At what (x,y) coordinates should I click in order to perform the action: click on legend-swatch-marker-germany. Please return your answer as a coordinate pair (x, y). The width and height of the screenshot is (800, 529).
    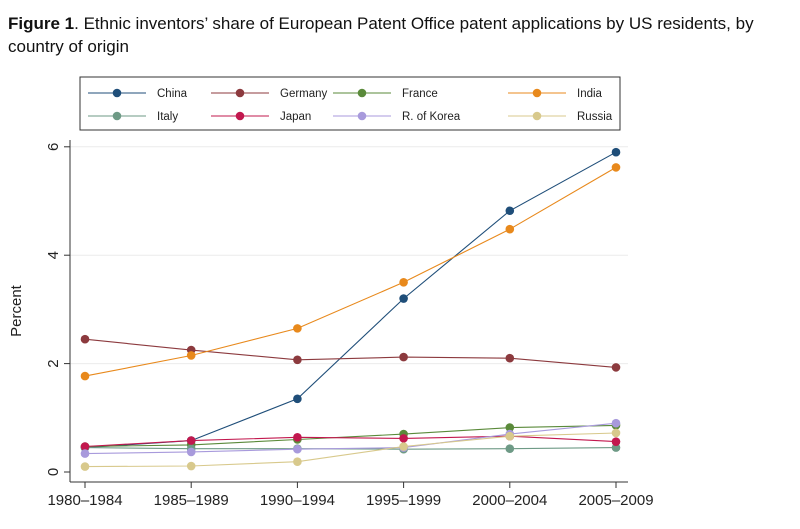
    Looking at the image, I should click on (240, 93).